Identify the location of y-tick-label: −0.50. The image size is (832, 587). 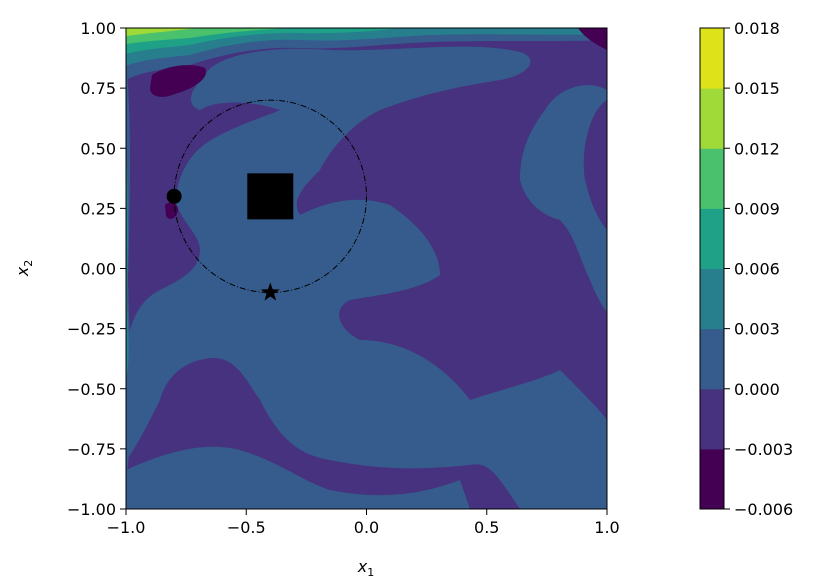
(91, 389).